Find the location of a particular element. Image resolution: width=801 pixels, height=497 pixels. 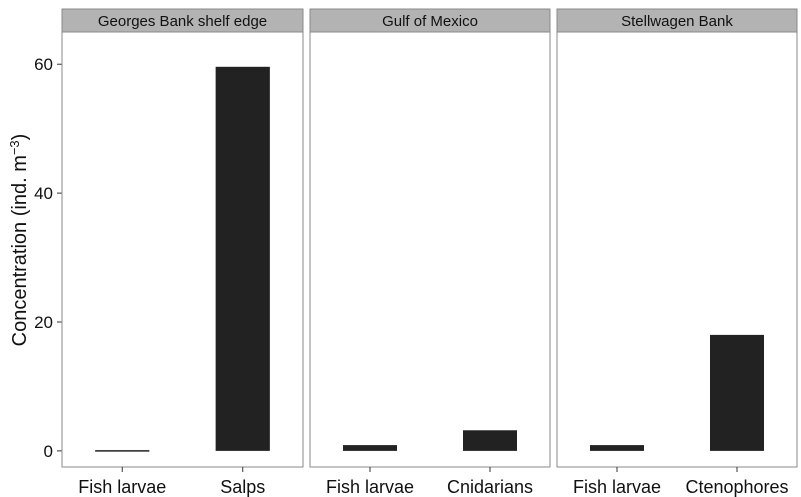

y-axis-label: Concentration (ind. m−3) is located at coordinates (19, 240).